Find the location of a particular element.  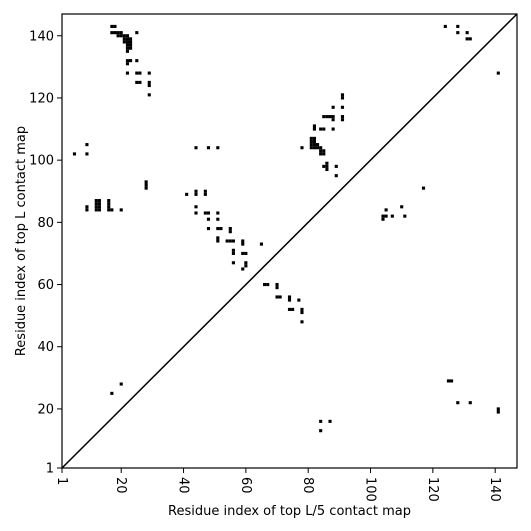

x-tick-label: 120 is located at coordinates (432, 489).